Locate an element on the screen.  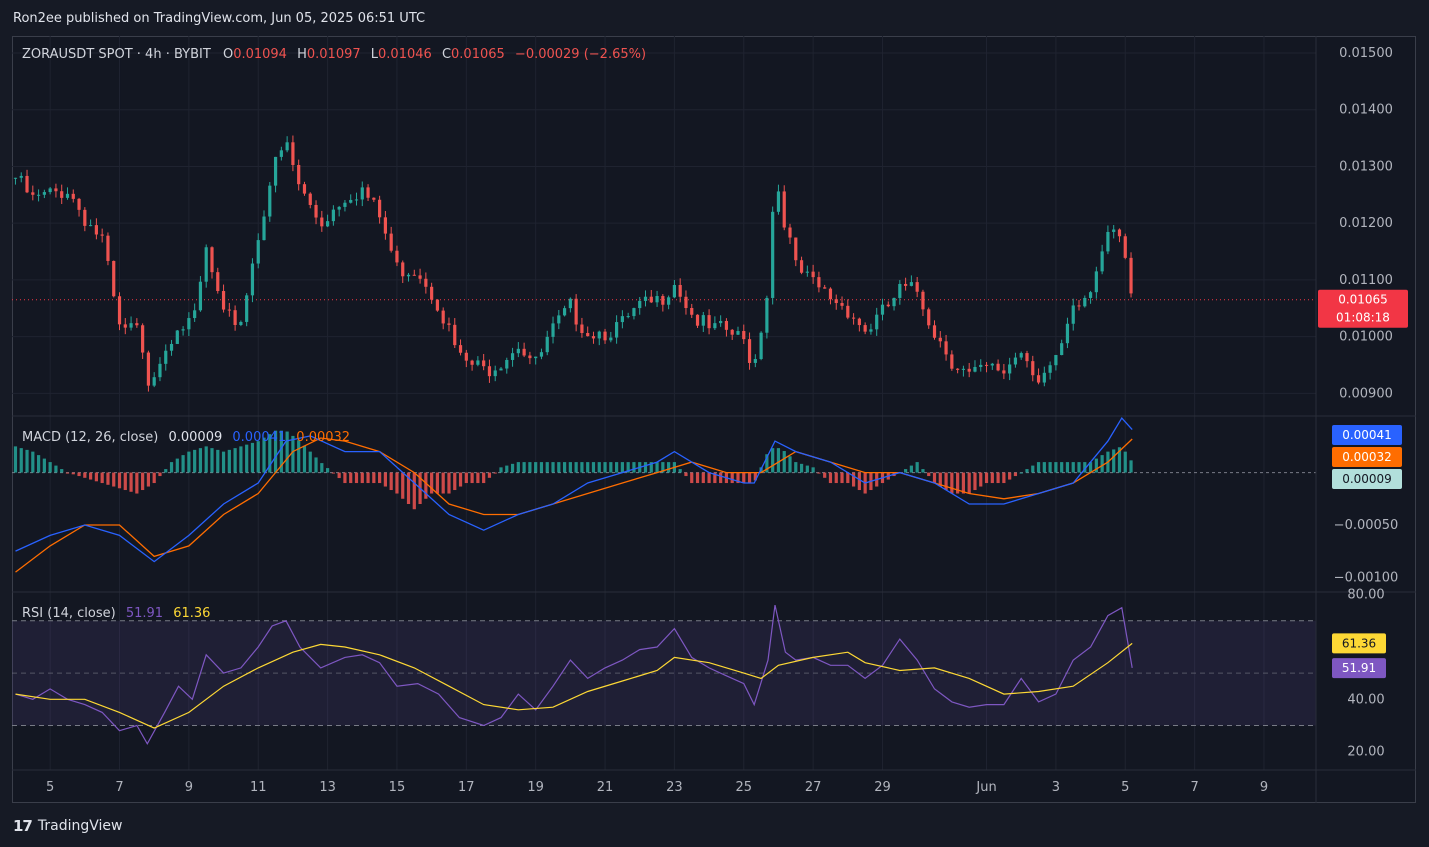
macd-signal-value: 0.00032 is located at coordinates (323, 437).